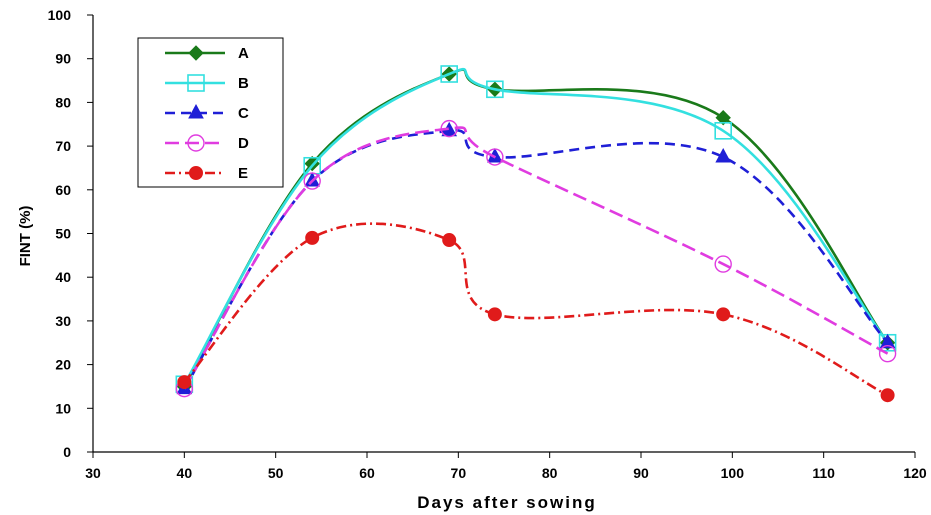  I want to click on x-tick-label: 90, so click(641, 473).